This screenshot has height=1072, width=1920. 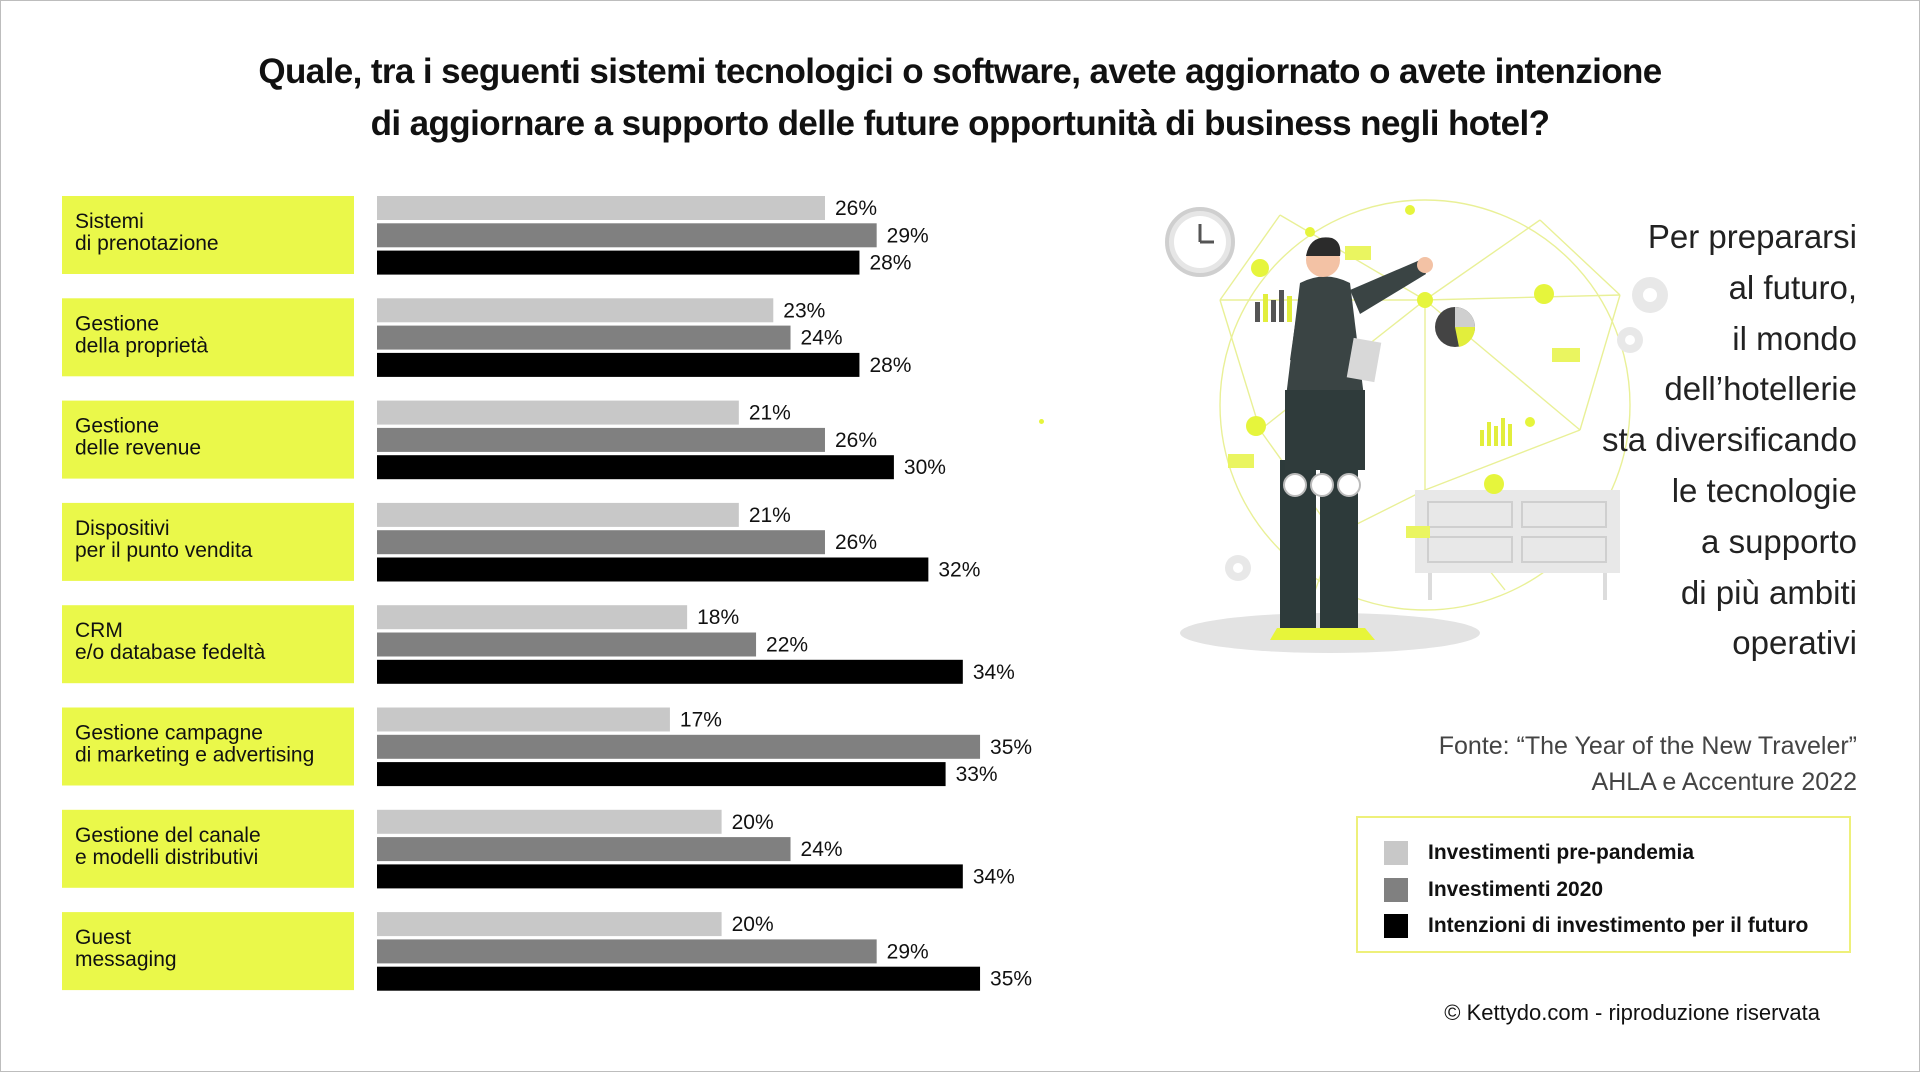 What do you see at coordinates (138, 448) in the screenshot?
I see `category-label: delle revenue` at bounding box center [138, 448].